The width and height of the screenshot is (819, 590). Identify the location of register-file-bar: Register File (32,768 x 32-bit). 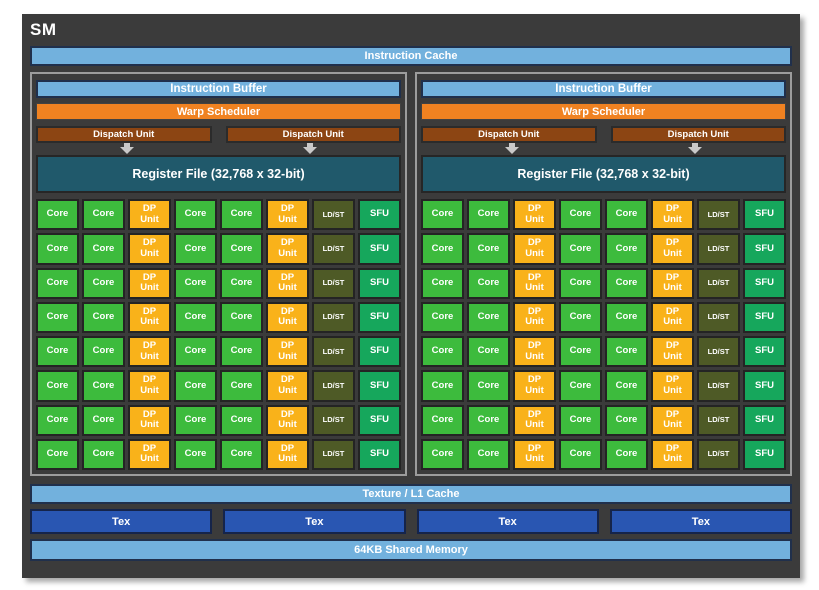
(218, 174).